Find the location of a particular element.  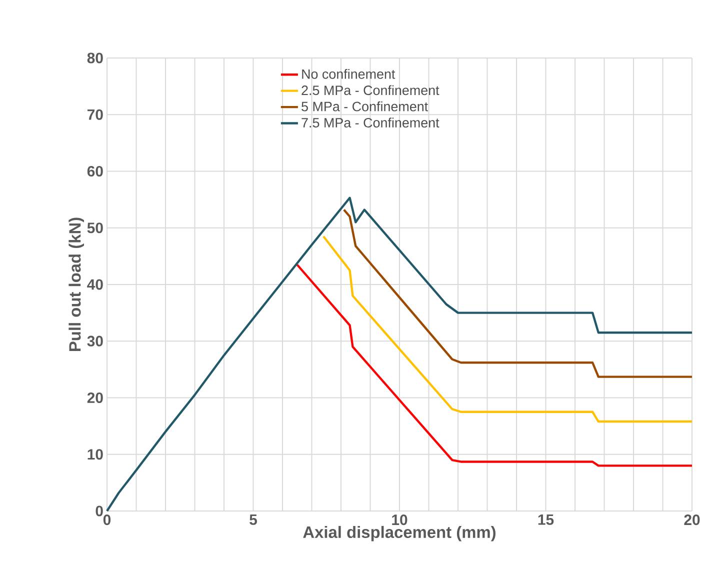

legend-label: No confinement is located at coordinates (349, 73).